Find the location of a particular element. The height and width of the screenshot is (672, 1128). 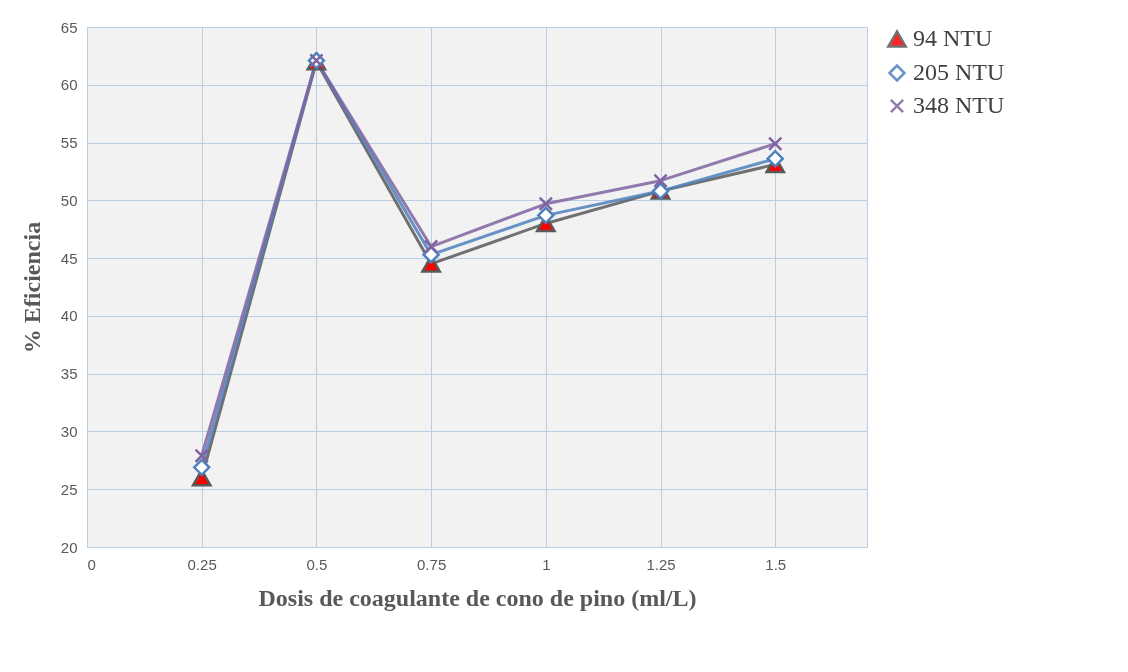

y-tick-label: 30 is located at coordinates (69, 431).